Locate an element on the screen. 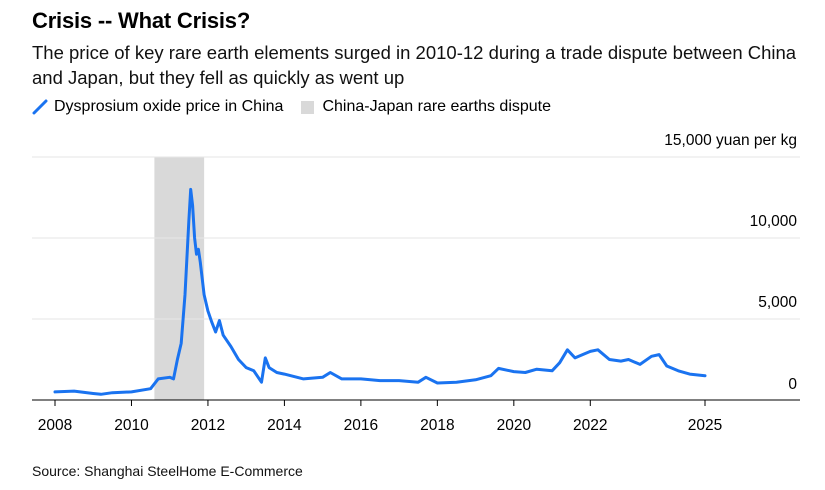 This screenshot has width=825, height=490. legend-item-series: Dysprosium oxide price in China is located at coordinates (157, 107).